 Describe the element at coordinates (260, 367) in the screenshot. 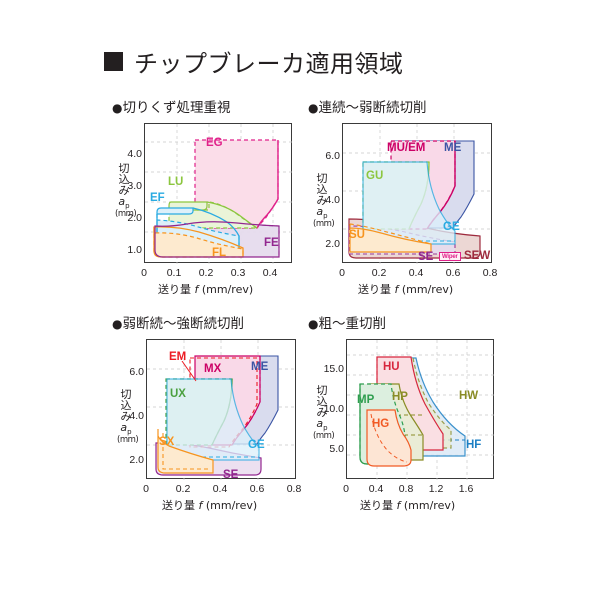

I see `chart-3-label-me: ME` at that location.